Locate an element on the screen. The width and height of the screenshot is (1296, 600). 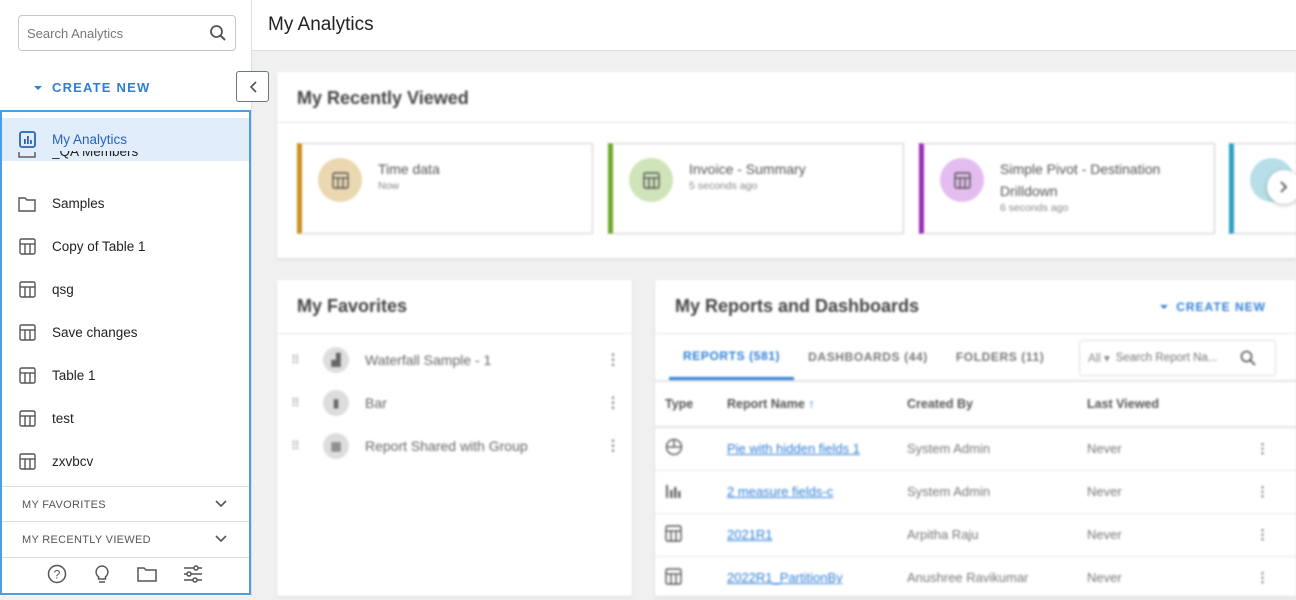
report-search: All ▾ is located at coordinates (1177, 358).